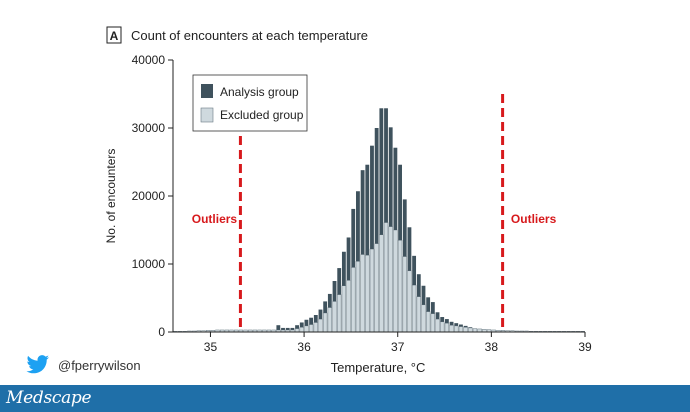 The image size is (690, 412). I want to click on legend-swatch-excluded, so click(207, 115).